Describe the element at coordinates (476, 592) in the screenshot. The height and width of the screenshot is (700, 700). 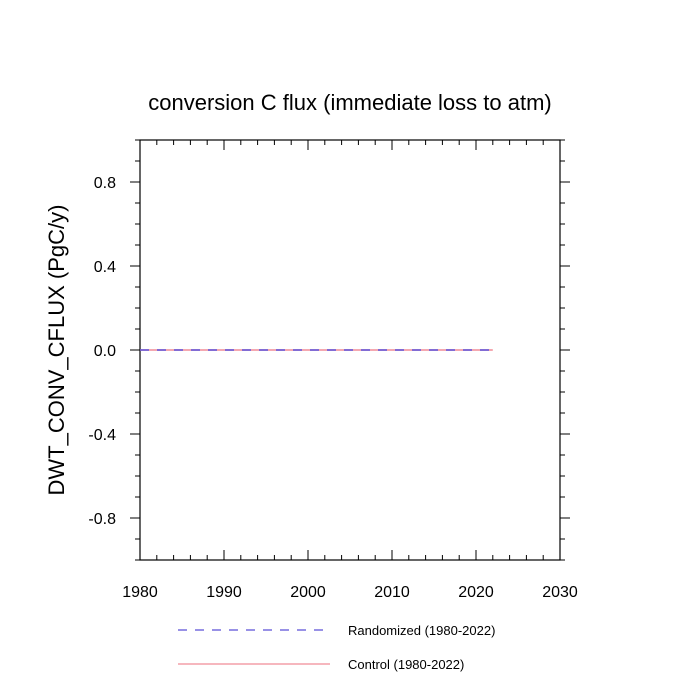
I see `x-tick-label: 2020` at that location.